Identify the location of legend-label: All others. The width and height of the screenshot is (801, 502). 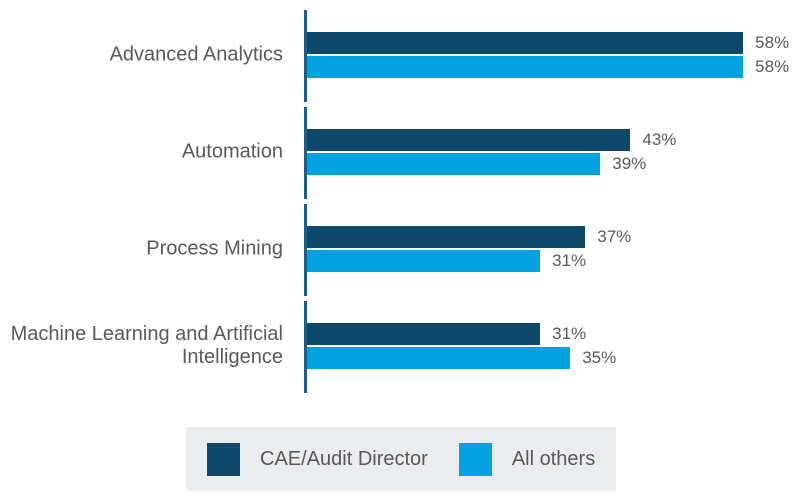
(553, 458).